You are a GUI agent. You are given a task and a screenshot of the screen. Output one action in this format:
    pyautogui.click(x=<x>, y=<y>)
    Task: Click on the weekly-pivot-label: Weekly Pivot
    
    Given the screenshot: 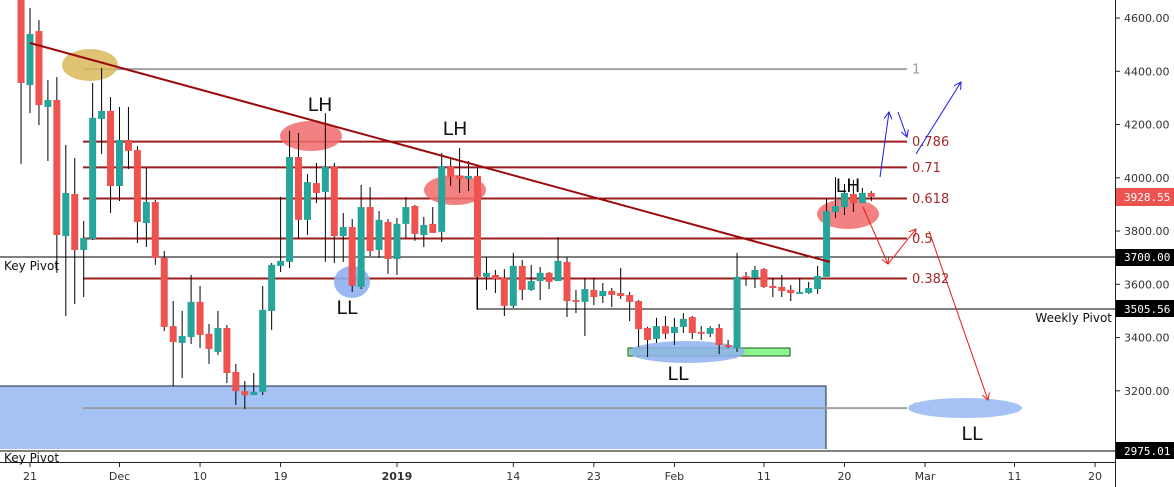 What is the action you would take?
    pyautogui.click(x=1073, y=318)
    